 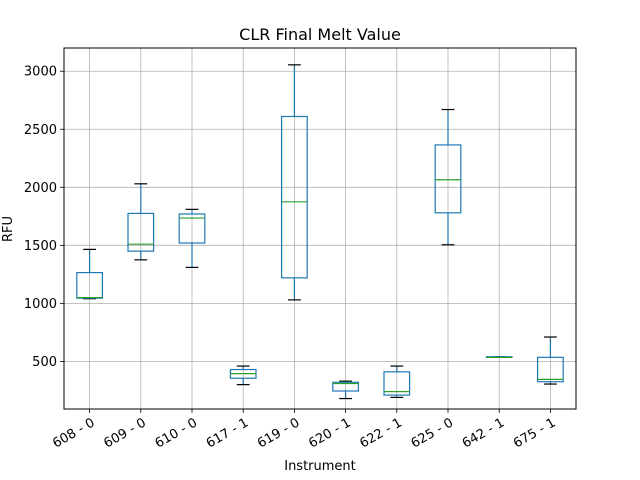 What do you see at coordinates (227, 433) in the screenshot?
I see `x-tick-label: 617 - 1` at bounding box center [227, 433].